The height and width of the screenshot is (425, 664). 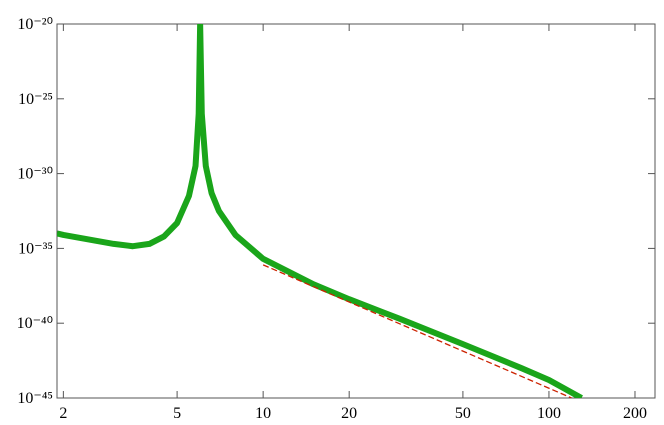 What do you see at coordinates (35, 398) in the screenshot?
I see `y-tick-label: 10⁻⁴⁵` at bounding box center [35, 398].